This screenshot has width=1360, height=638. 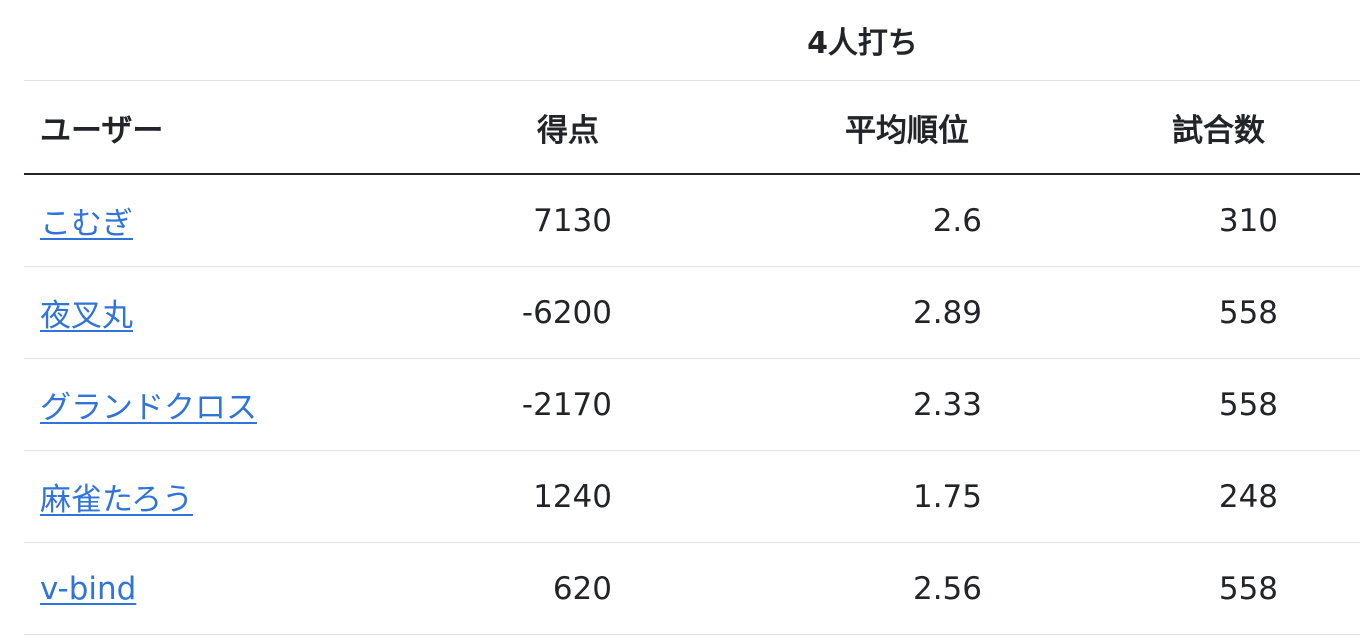 I want to click on group-header-row: 4人打ち, so click(x=692, y=40).